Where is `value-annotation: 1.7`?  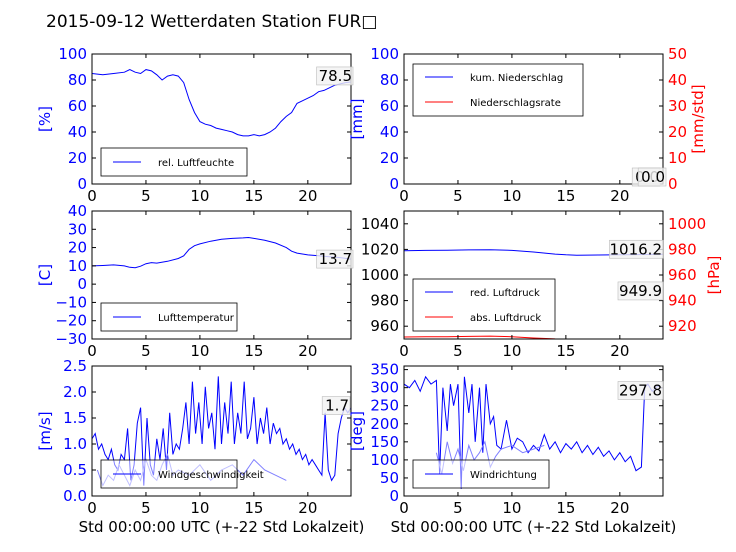
value-annotation: 1.7 is located at coordinates (337, 406).